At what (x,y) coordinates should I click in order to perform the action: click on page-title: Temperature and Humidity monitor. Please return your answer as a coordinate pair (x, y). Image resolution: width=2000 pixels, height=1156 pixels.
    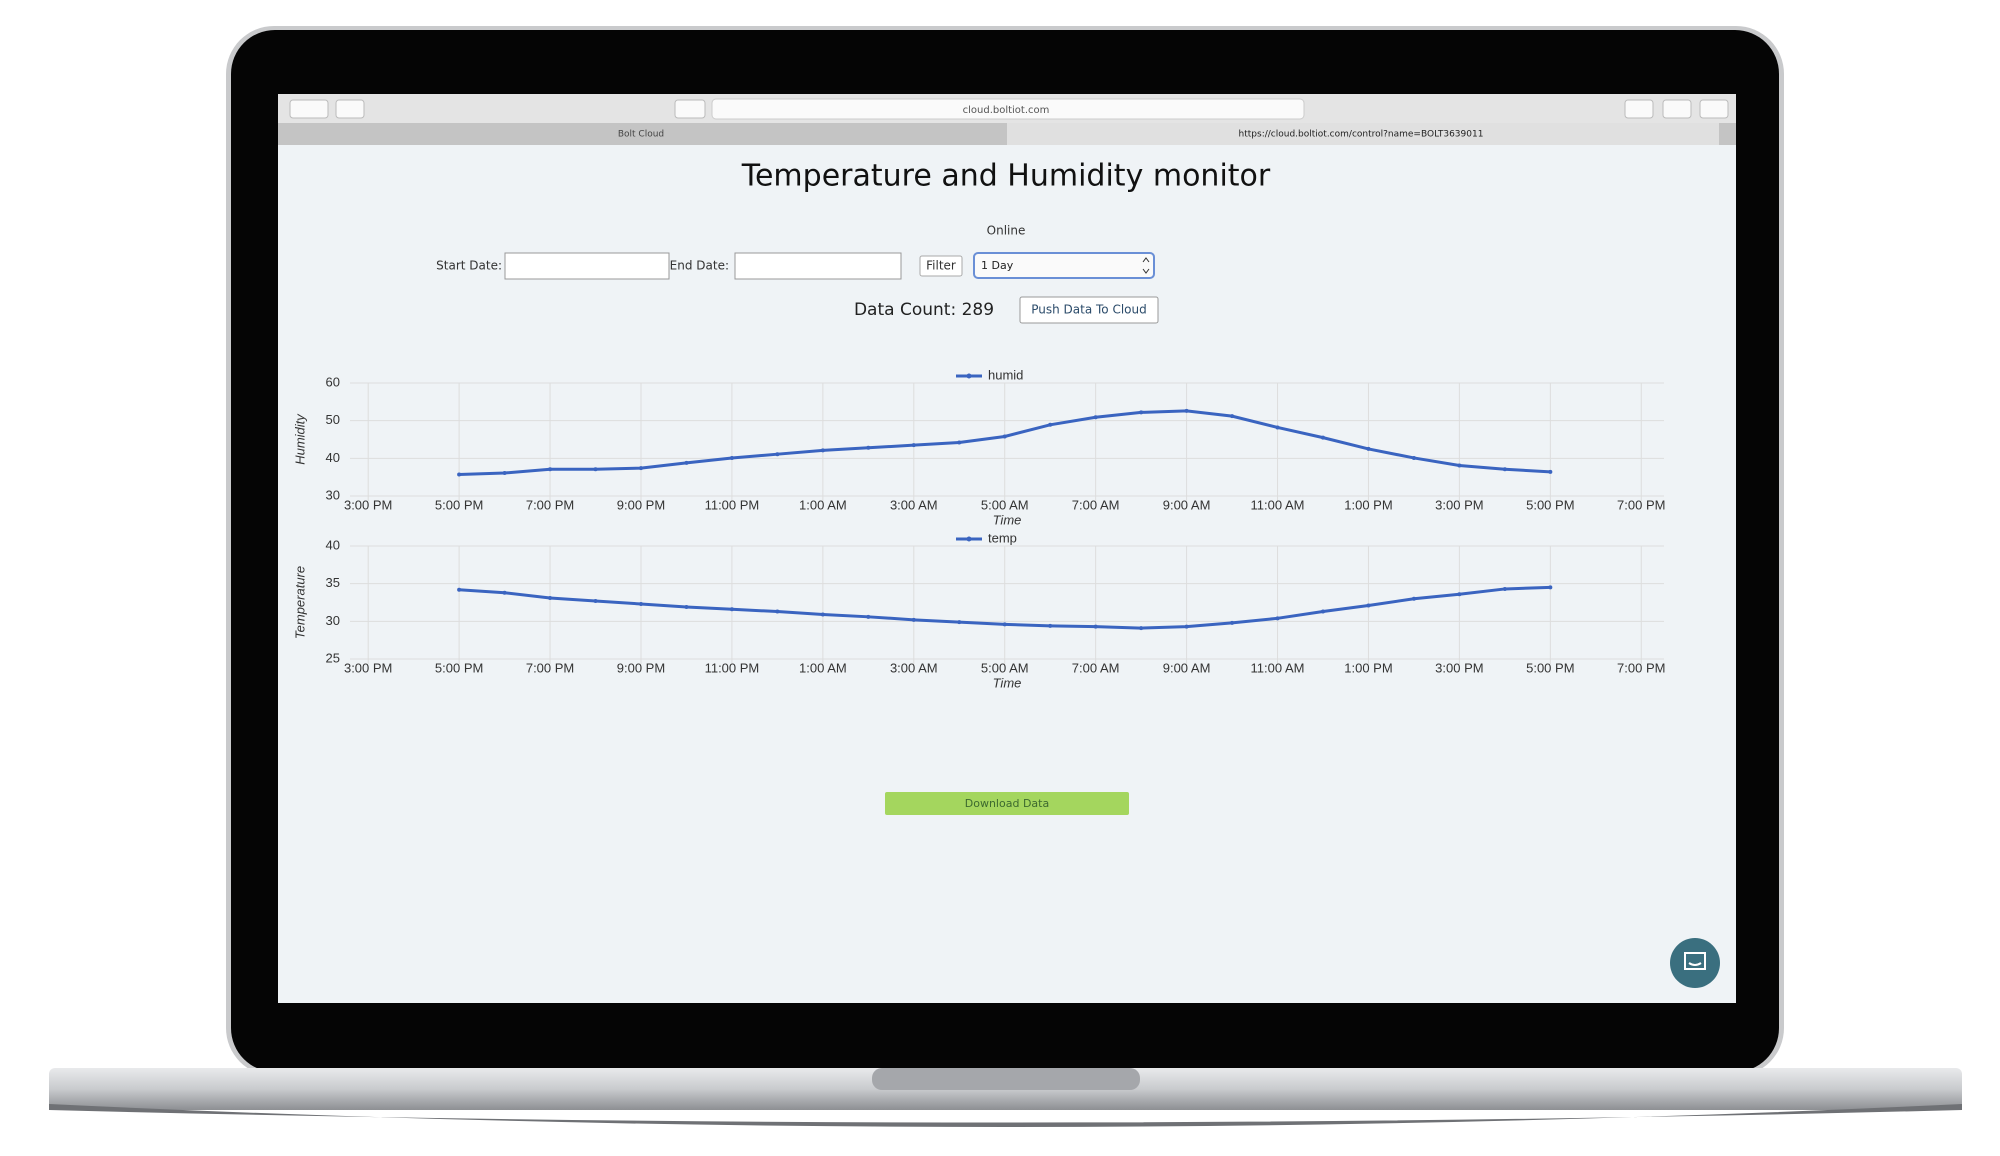
    Looking at the image, I should click on (1006, 176).